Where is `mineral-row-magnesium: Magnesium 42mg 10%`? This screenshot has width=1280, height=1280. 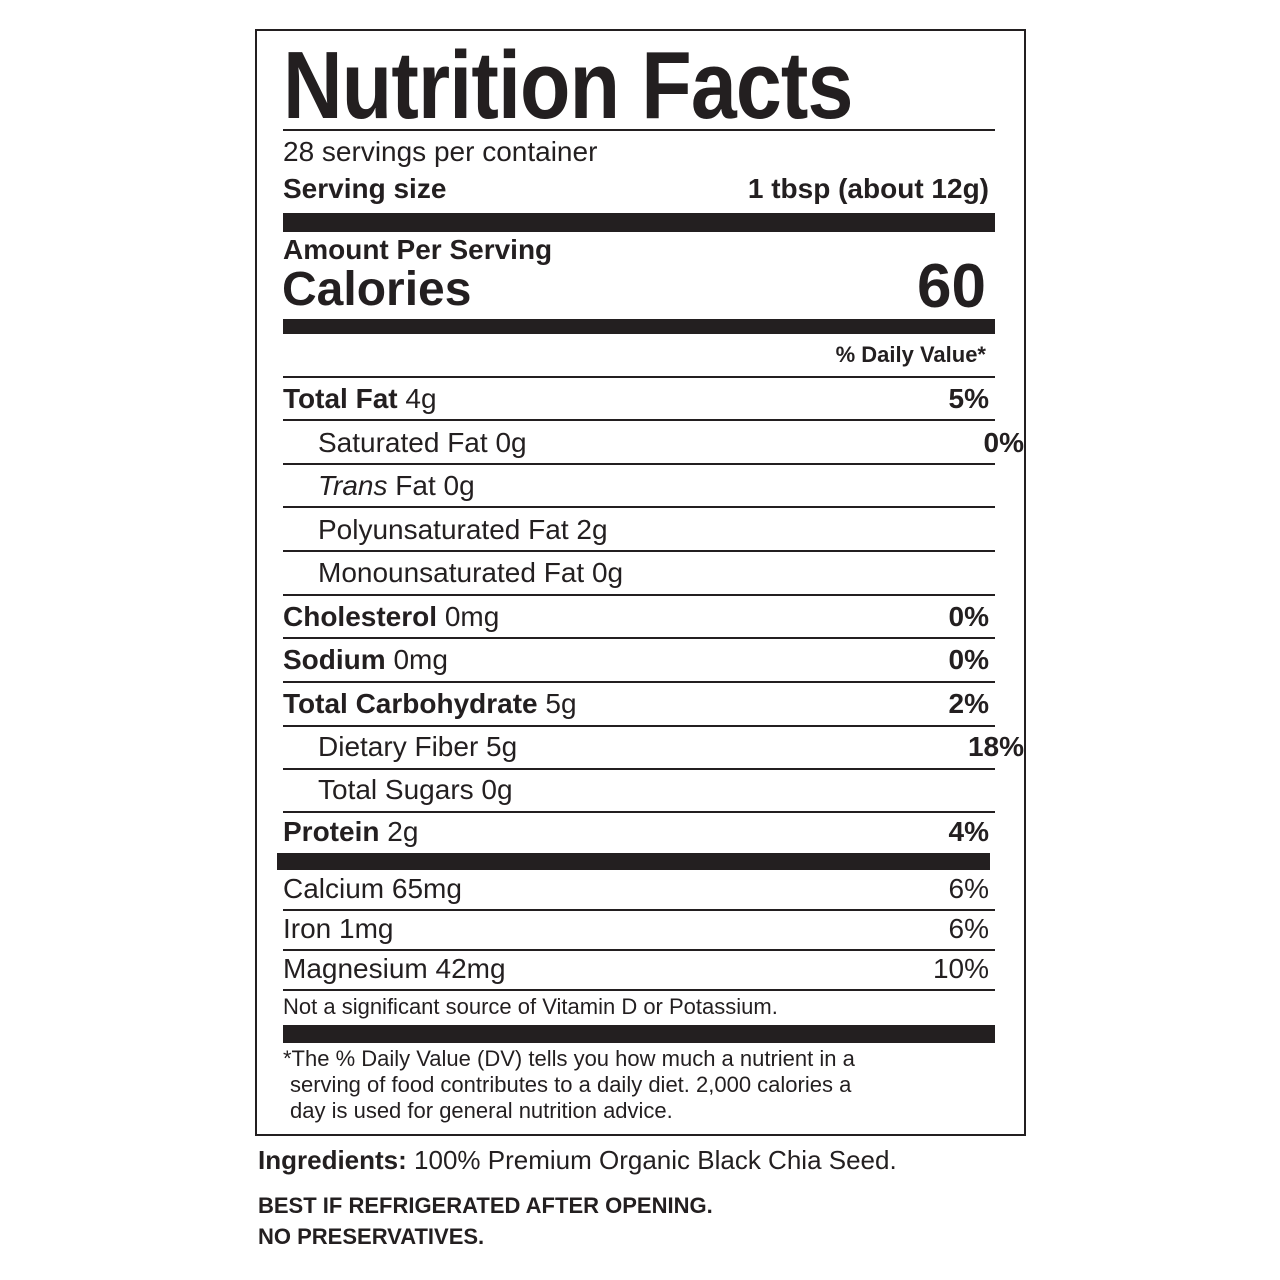 mineral-row-magnesium: Magnesium 42mg 10% is located at coordinates (636, 969).